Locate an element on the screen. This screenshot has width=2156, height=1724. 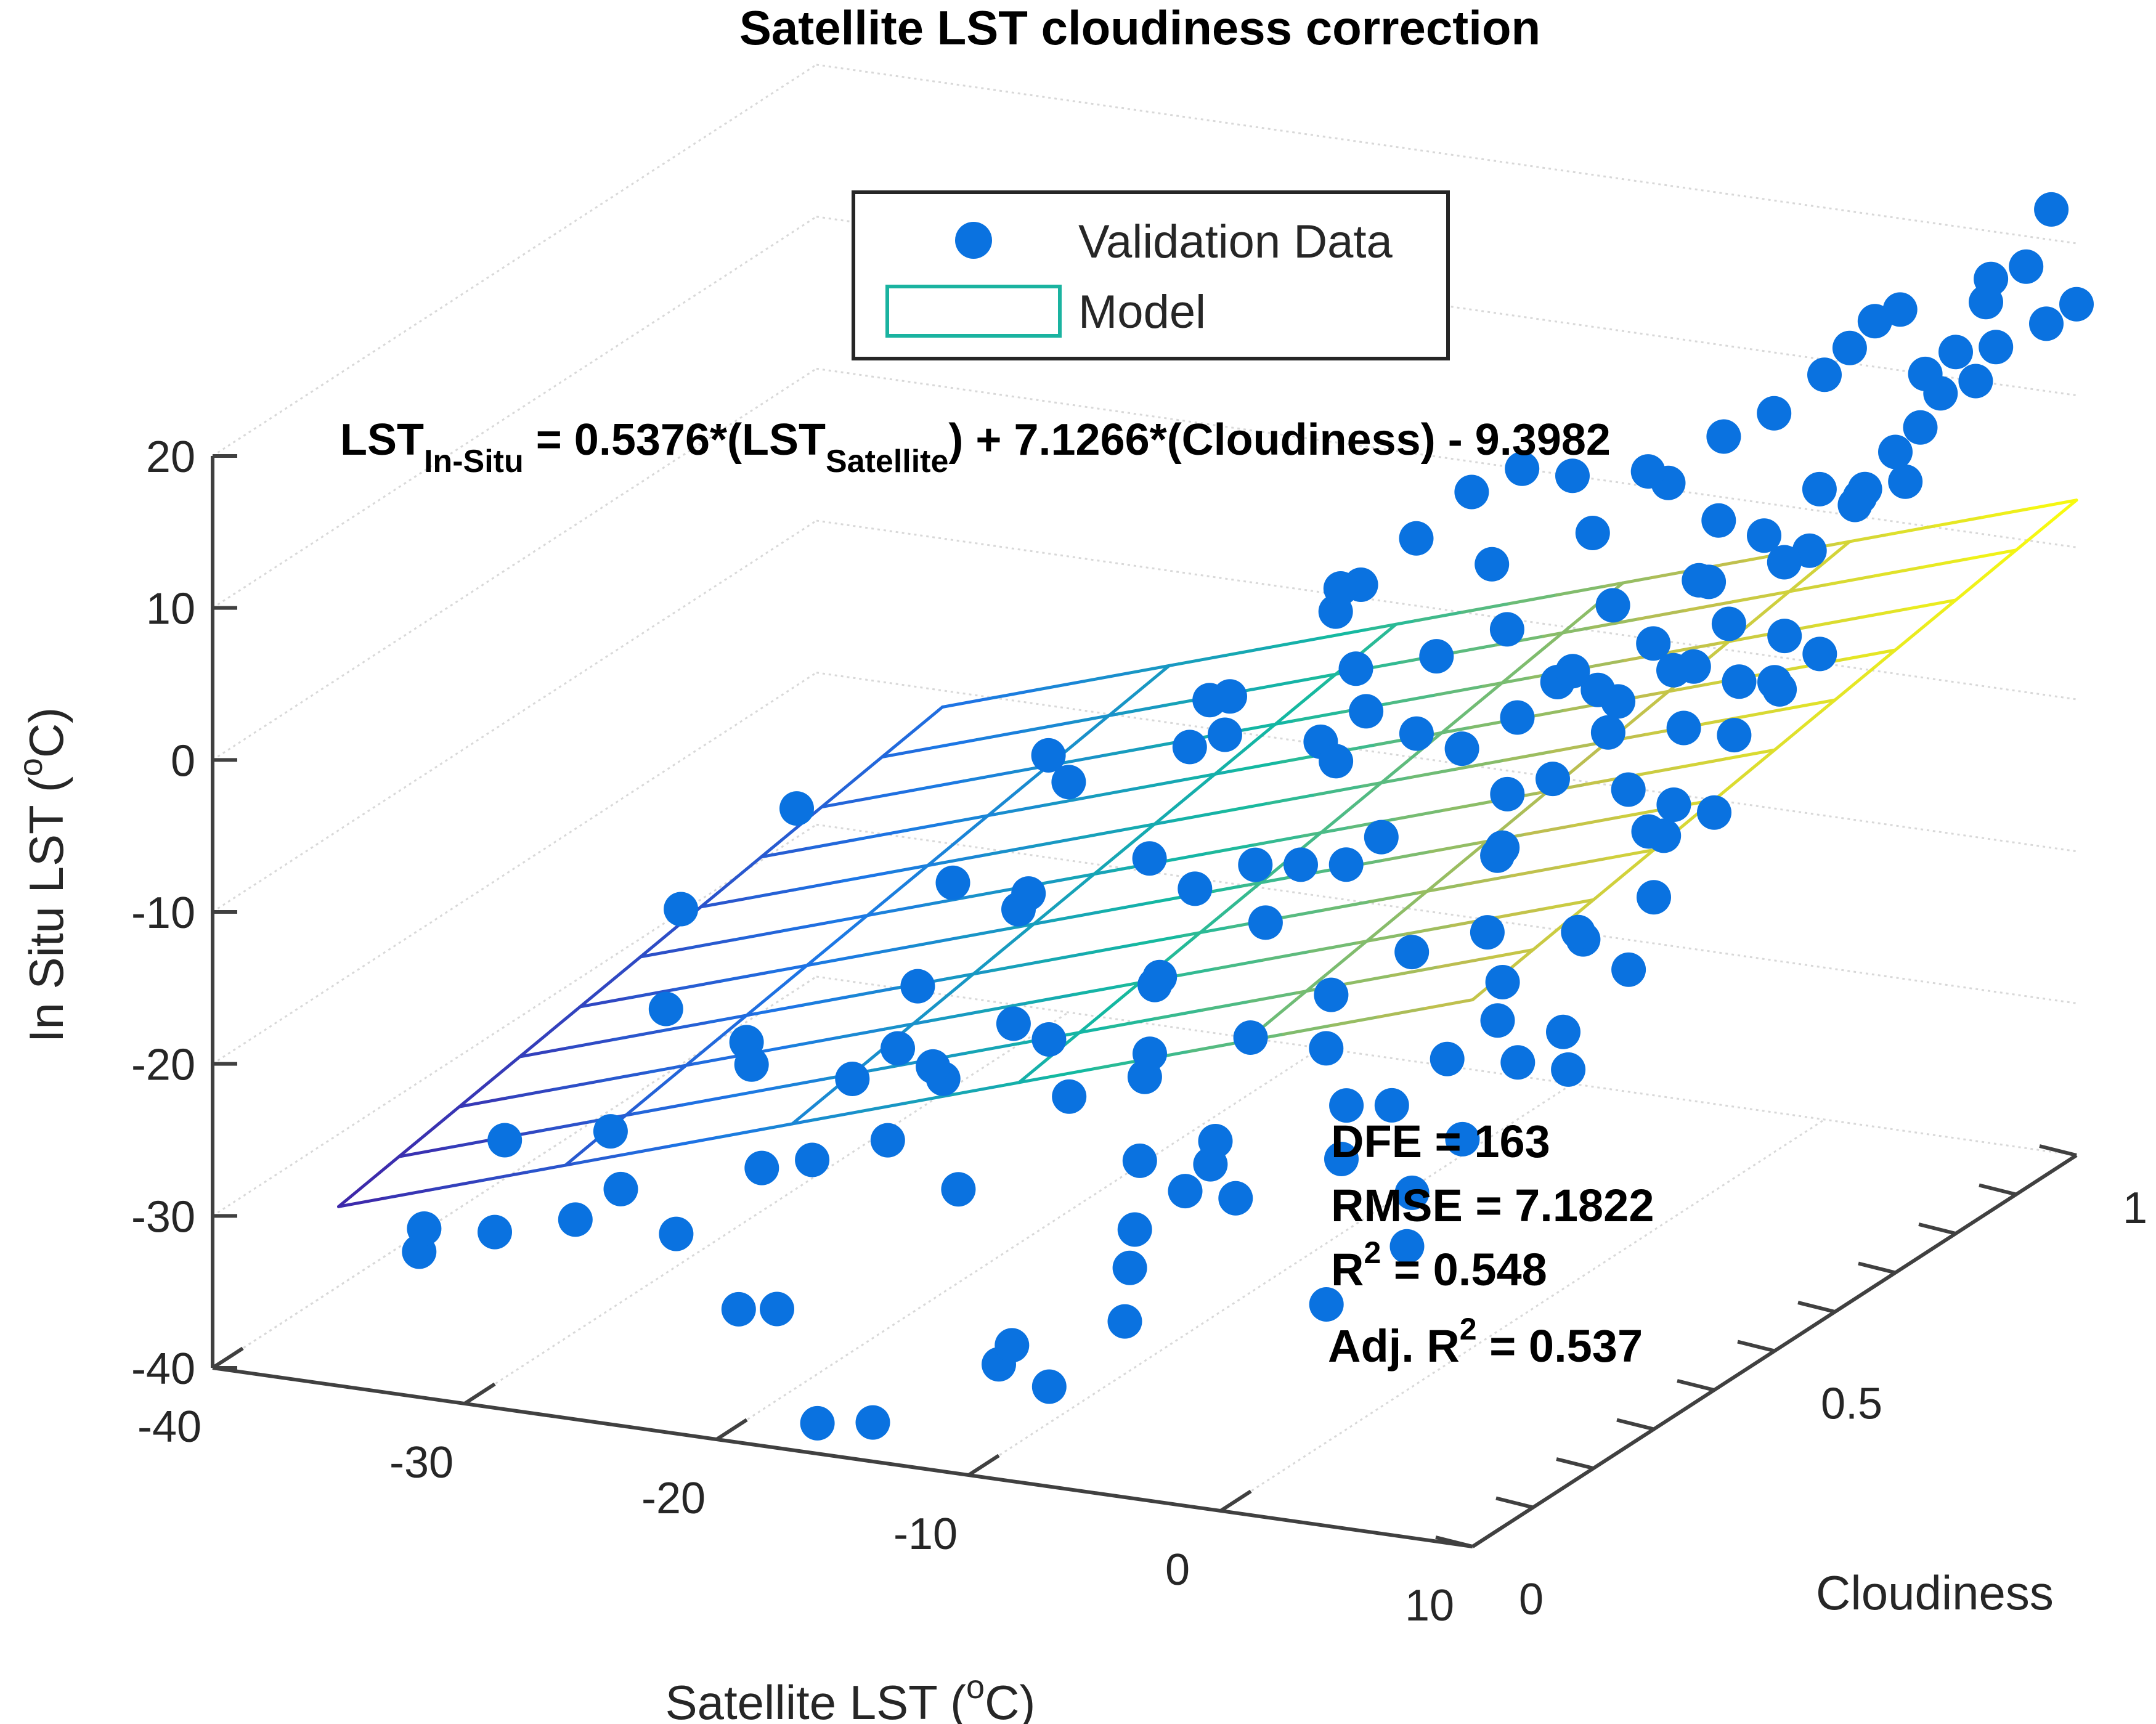
x-axis-ticks: -40 -30 -20 -10 0 10 is located at coordinates (820, 1488).